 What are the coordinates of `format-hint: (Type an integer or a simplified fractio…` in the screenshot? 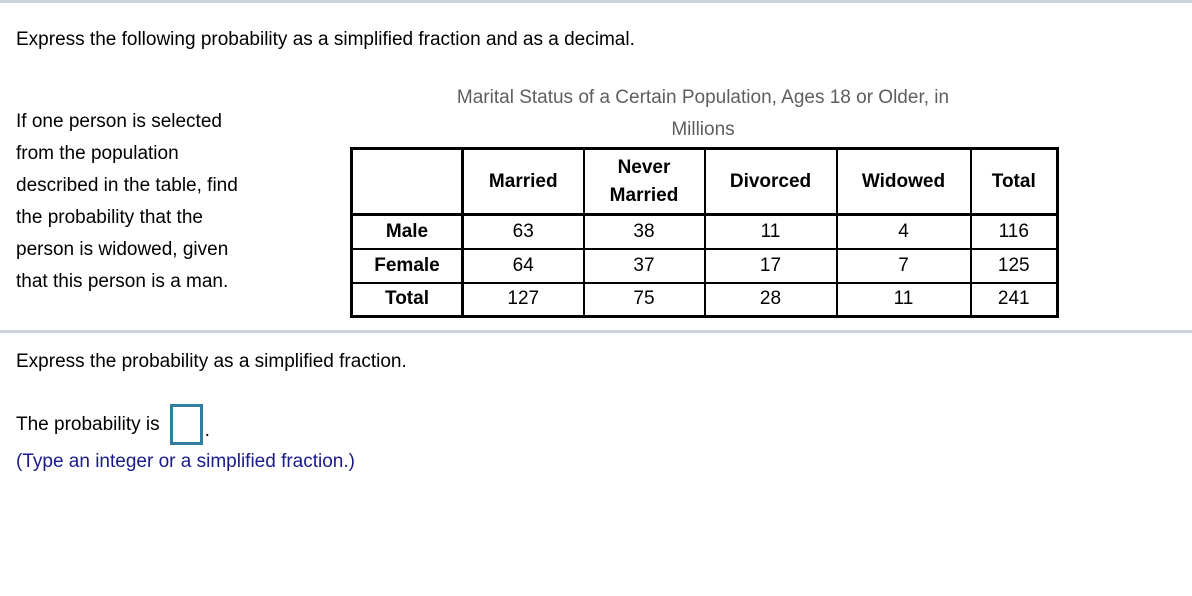 It's located at (185, 461).